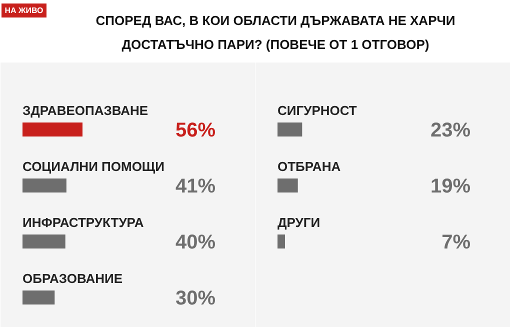 The height and width of the screenshot is (327, 510). I want to click on y-tick-label: ОТБРАНА, so click(310, 166).